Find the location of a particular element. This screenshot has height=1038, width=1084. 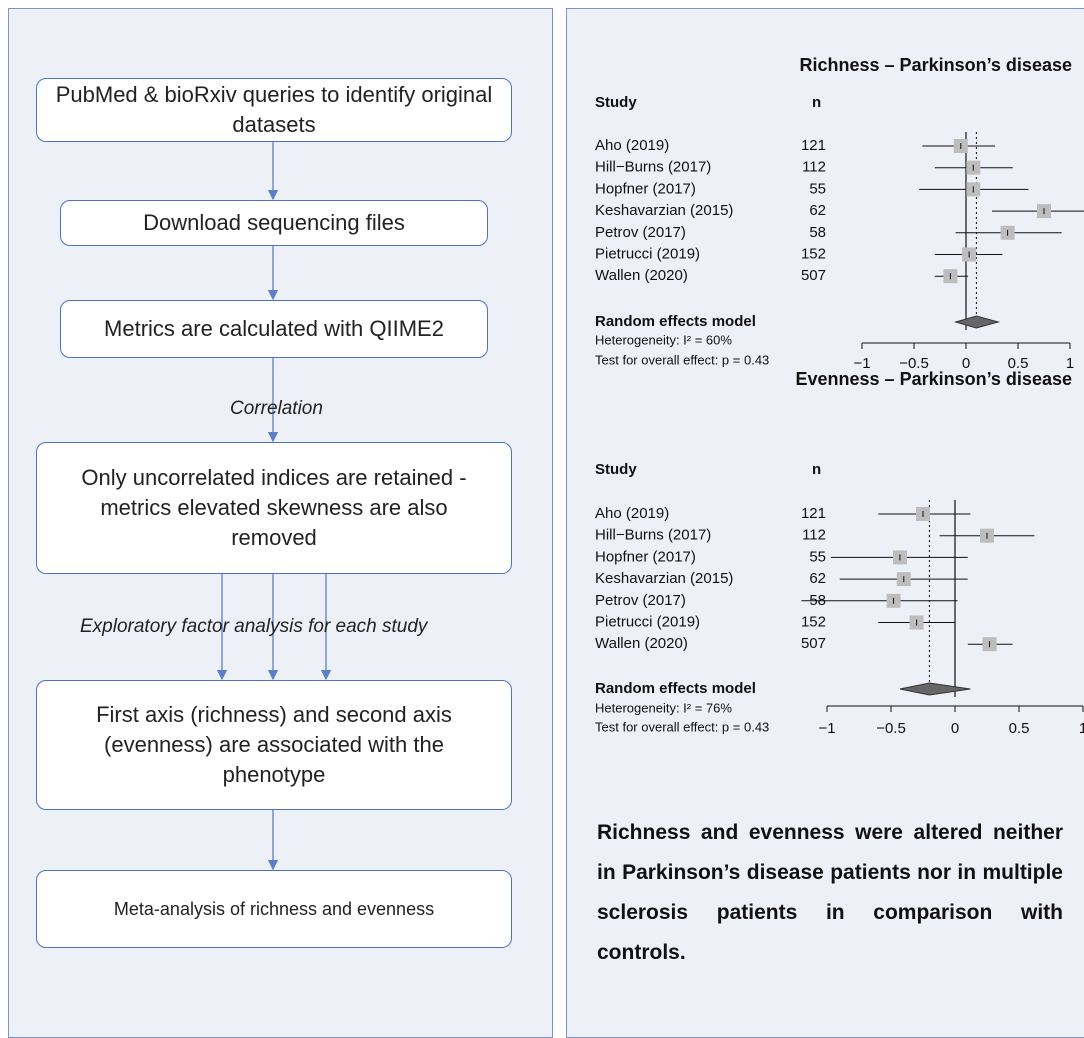

flow-step: Metrics are calculated with QIIME2 is located at coordinates (274, 329).